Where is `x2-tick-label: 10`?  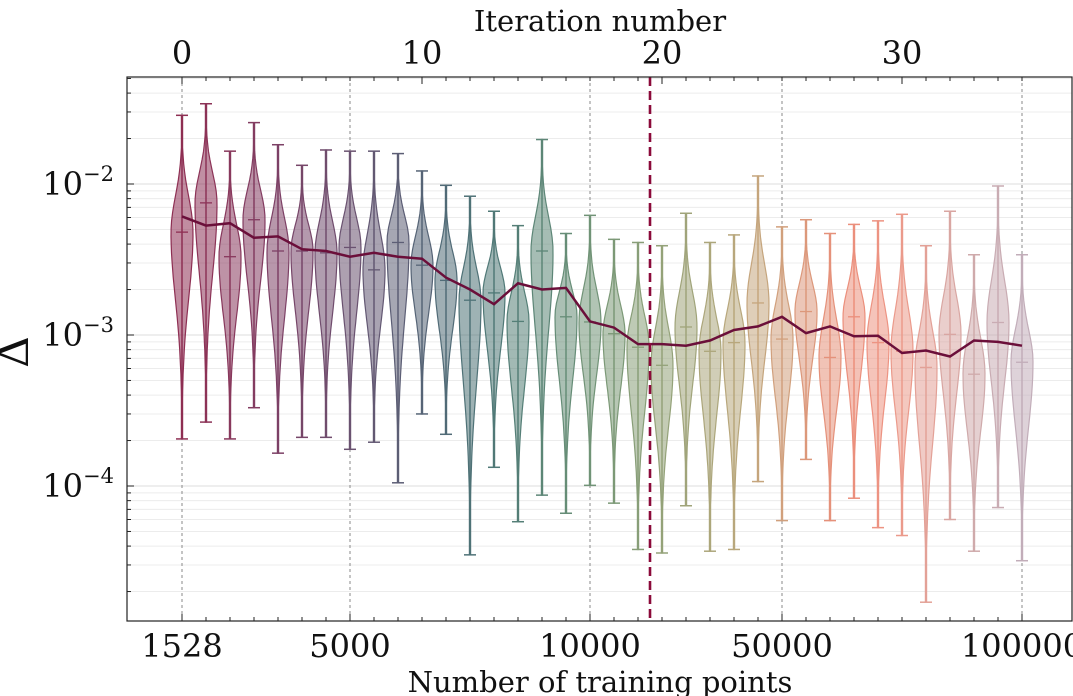
x2-tick-label: 10 is located at coordinates (422, 53).